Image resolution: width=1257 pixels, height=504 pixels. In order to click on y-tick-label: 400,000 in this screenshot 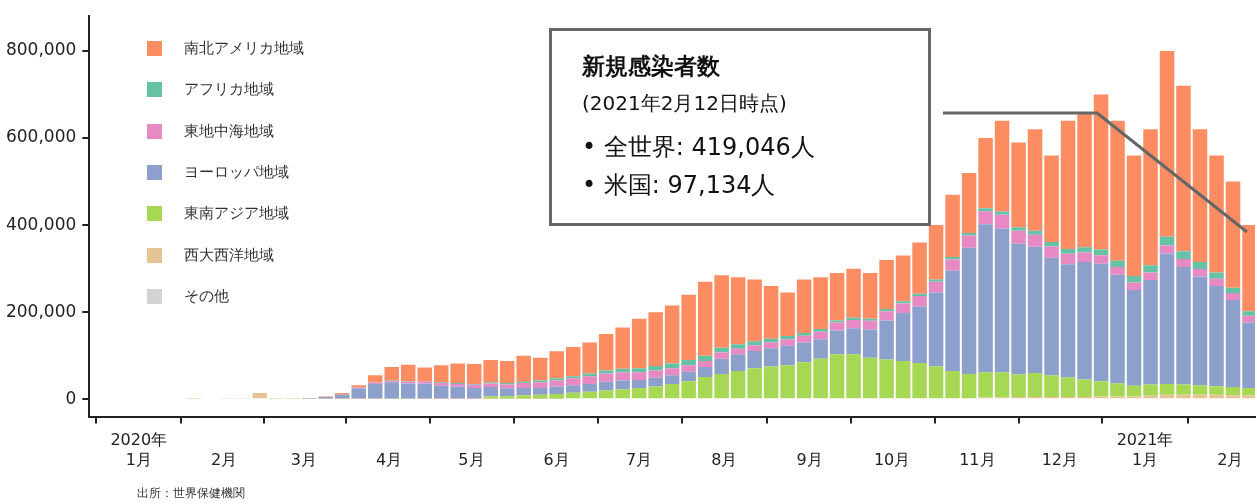, I will do `click(41, 223)`.